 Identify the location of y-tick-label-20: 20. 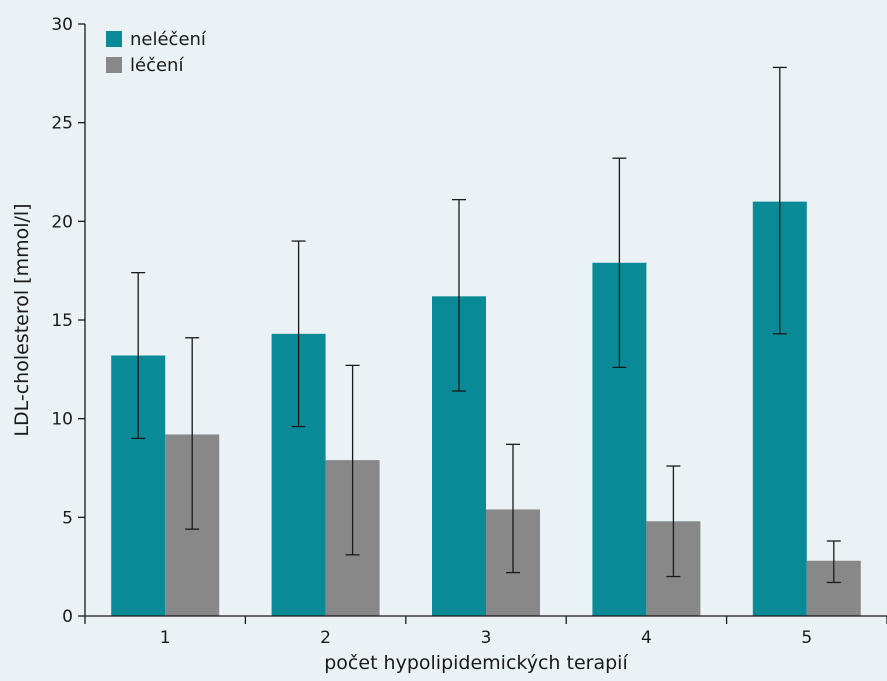
(62, 222).